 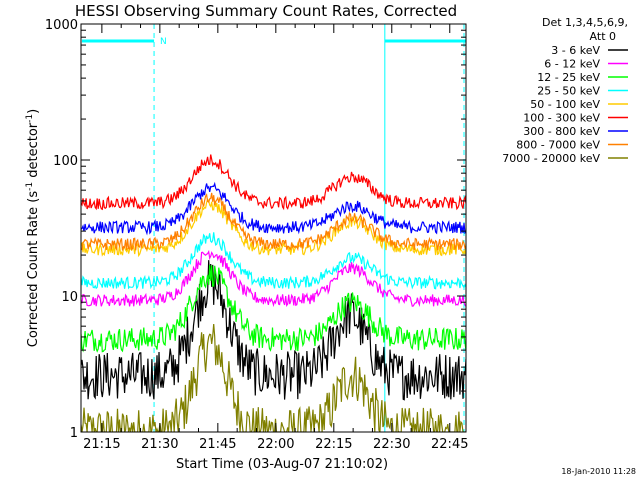 I want to click on x-tick-label: 21:15, so click(x=101, y=444).